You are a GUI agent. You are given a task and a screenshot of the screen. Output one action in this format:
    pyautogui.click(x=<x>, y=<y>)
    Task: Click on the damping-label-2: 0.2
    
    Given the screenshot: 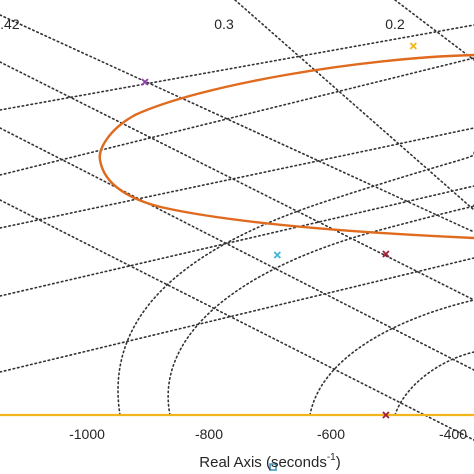 What is the action you would take?
    pyautogui.click(x=395, y=24)
    